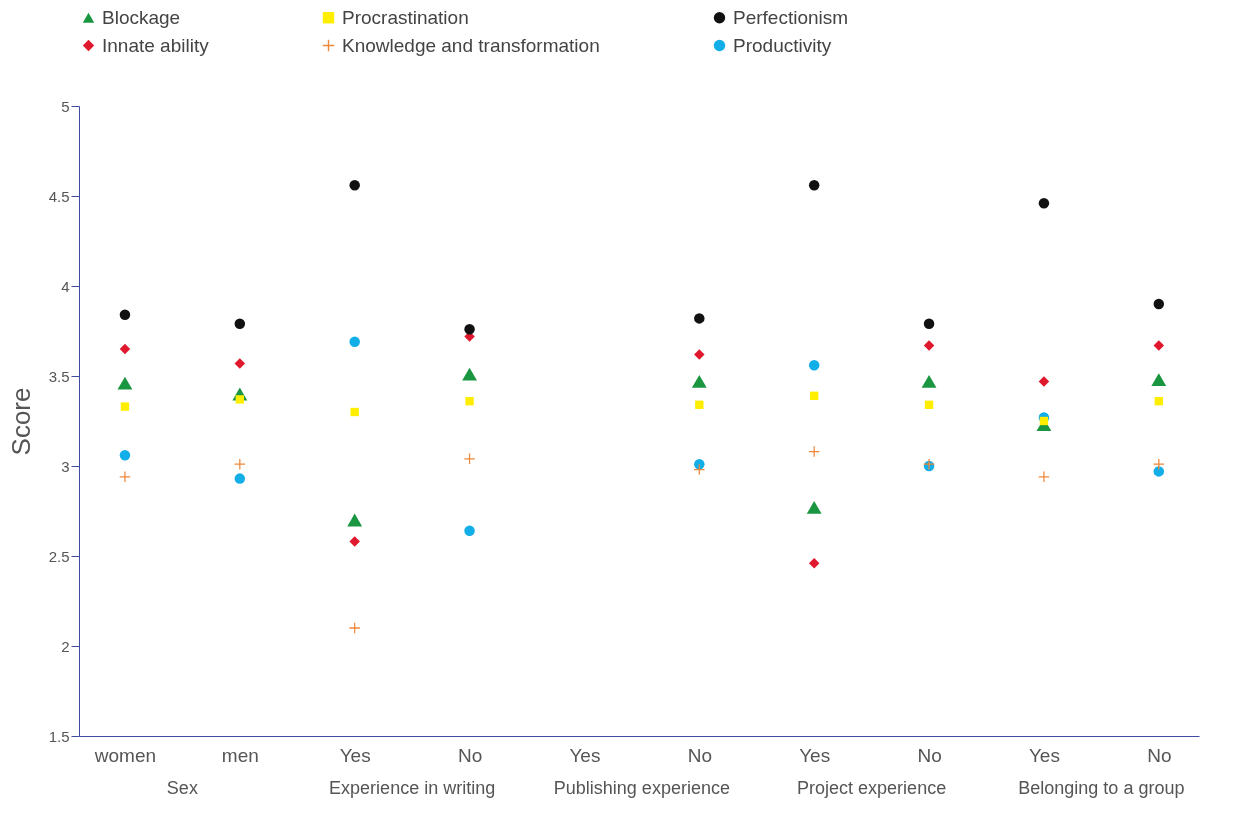 This screenshot has width=1236, height=839. Describe the element at coordinates (65, 466) in the screenshot. I see `y-tick-label: 3` at that location.